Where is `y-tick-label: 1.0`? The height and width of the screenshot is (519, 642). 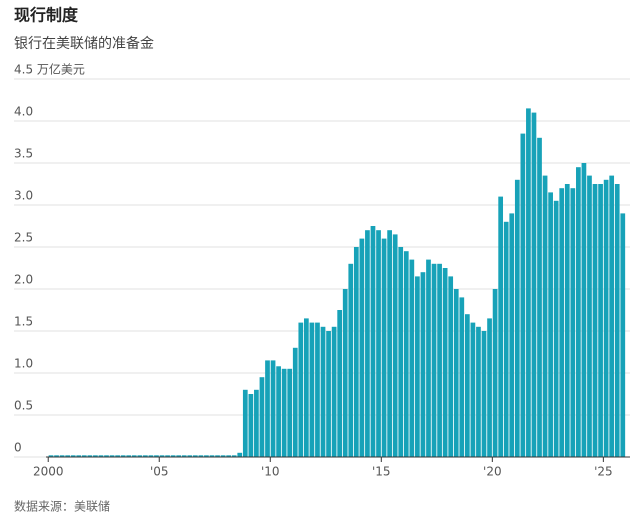 y-tick-label: 1.0 is located at coordinates (23, 364).